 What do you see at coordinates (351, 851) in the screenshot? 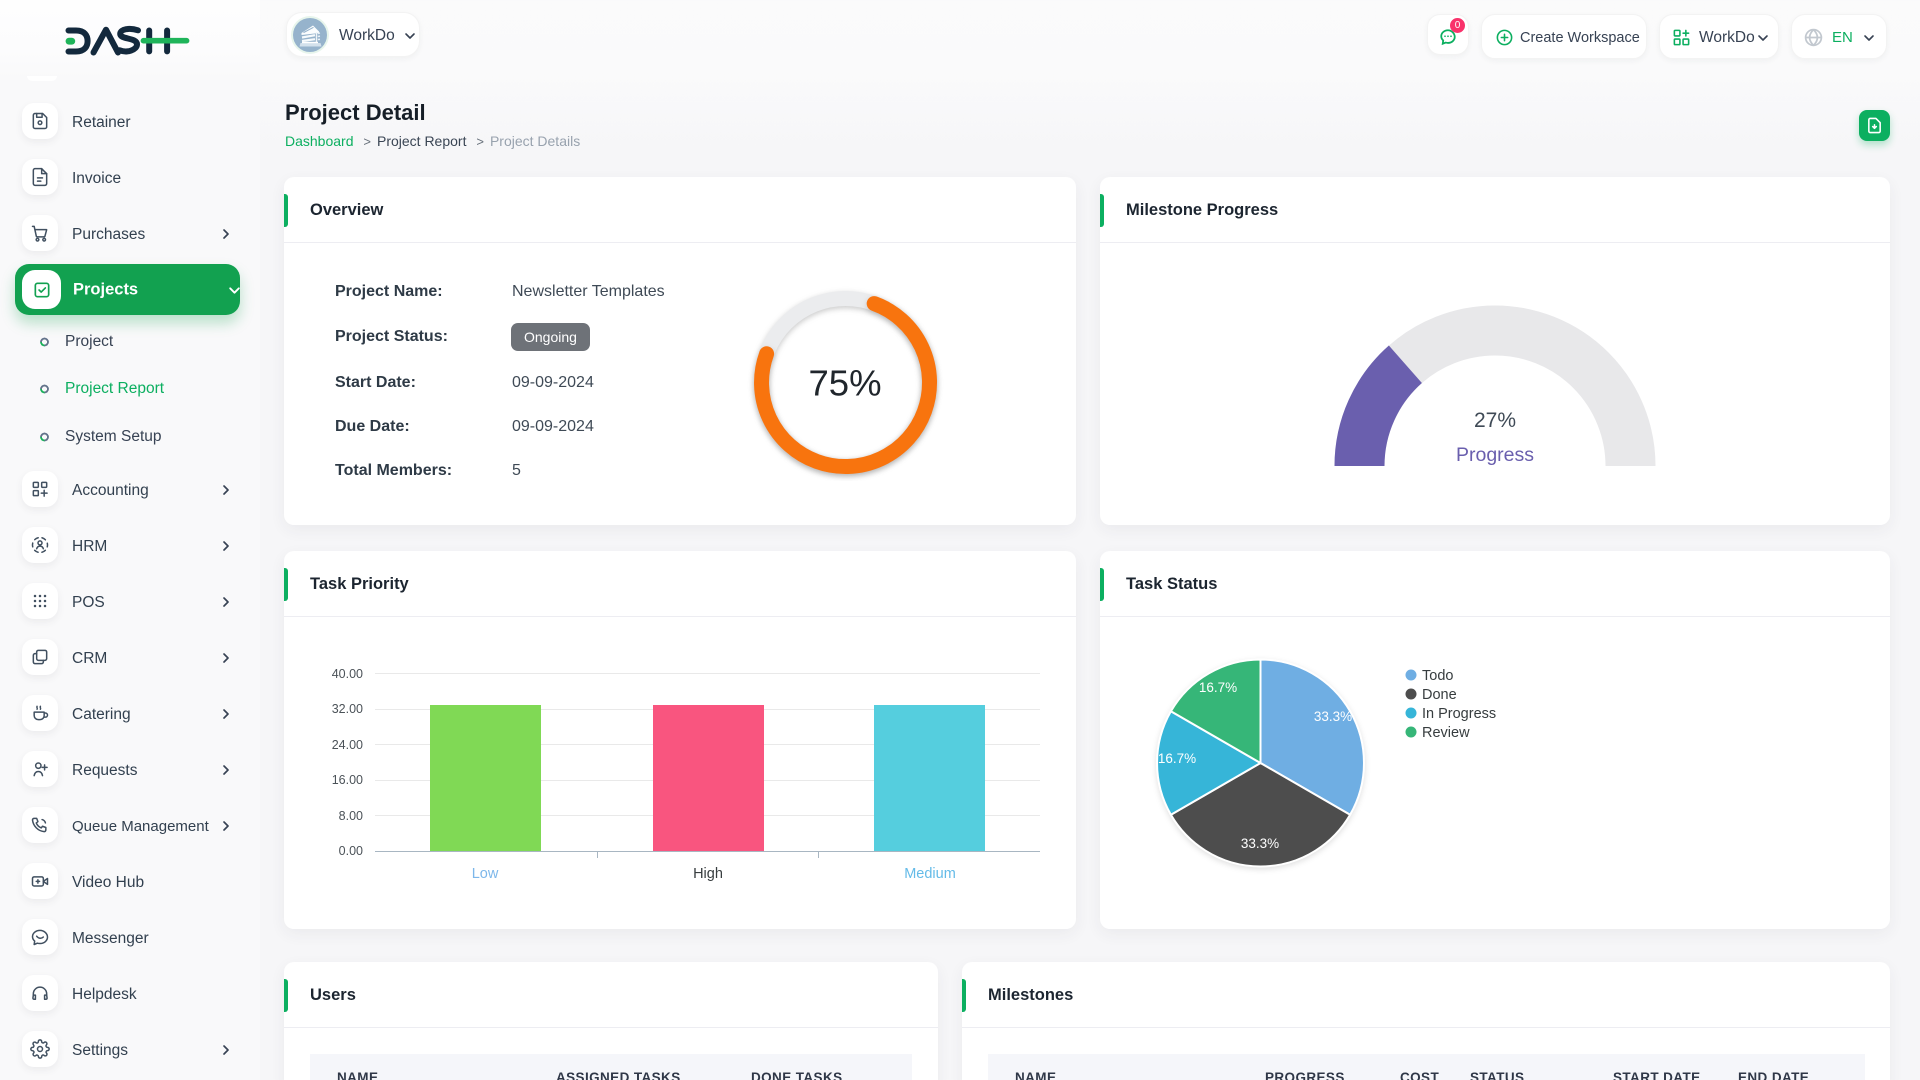
I see `svg-text: 0.00` at bounding box center [351, 851].